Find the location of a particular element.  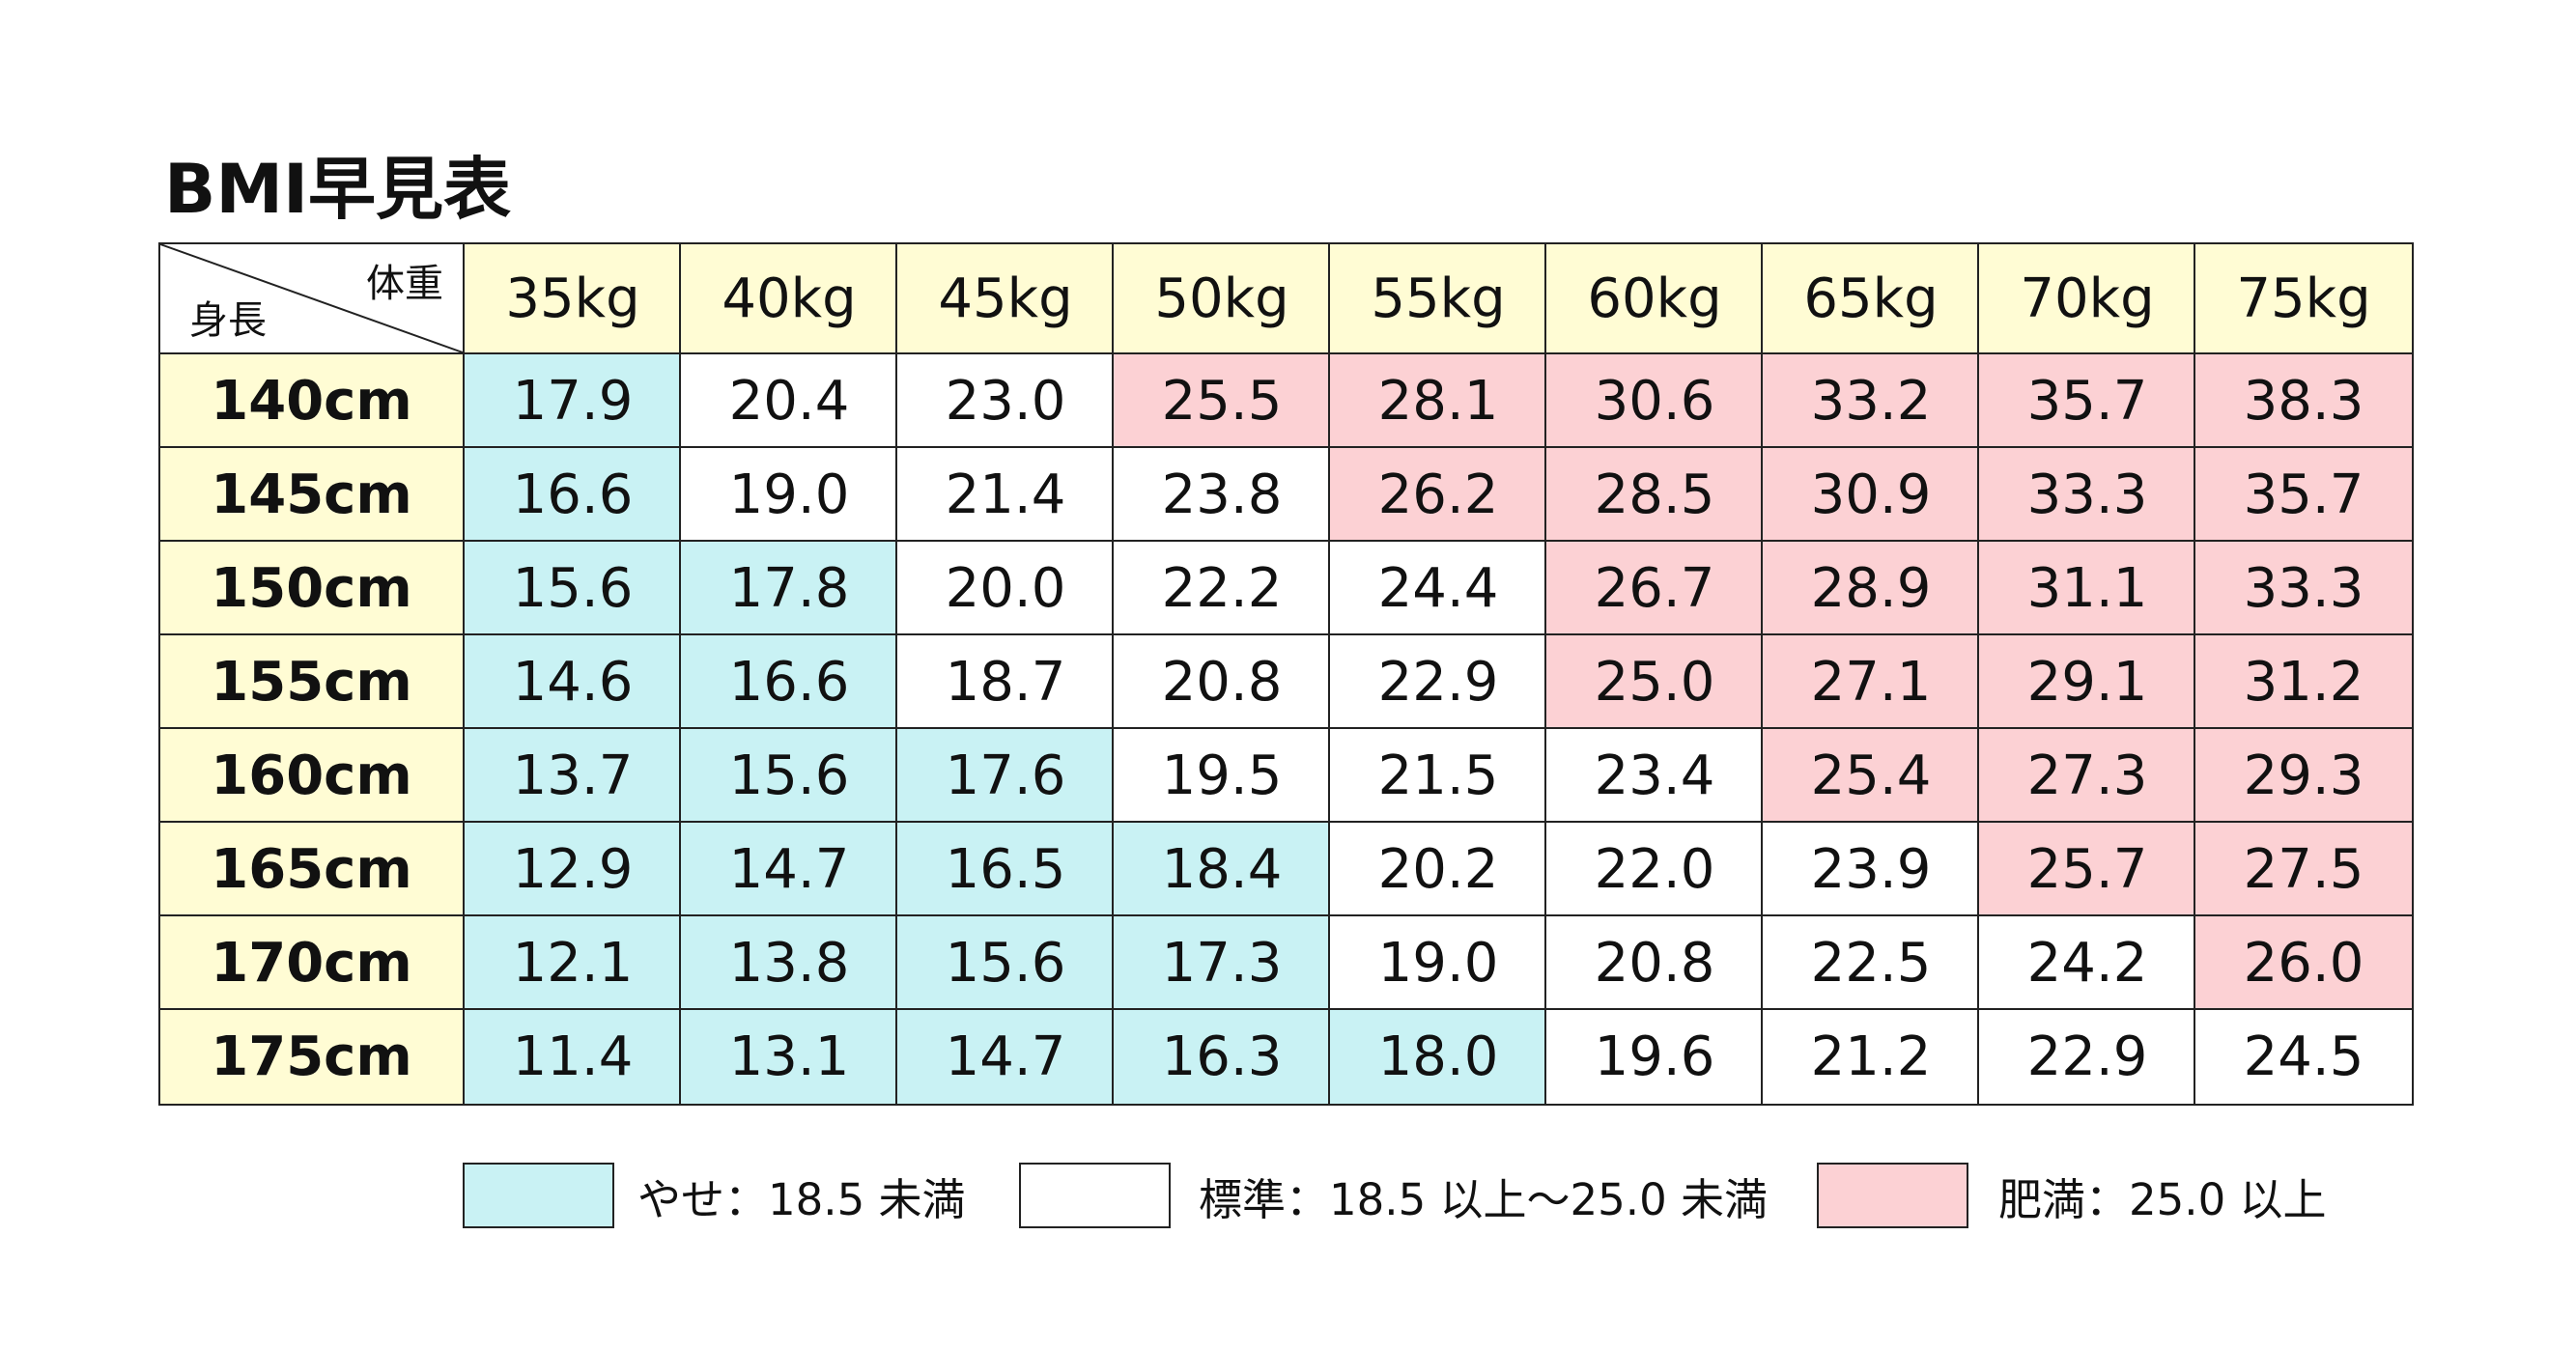

row-header: 165cm is located at coordinates (311, 869).